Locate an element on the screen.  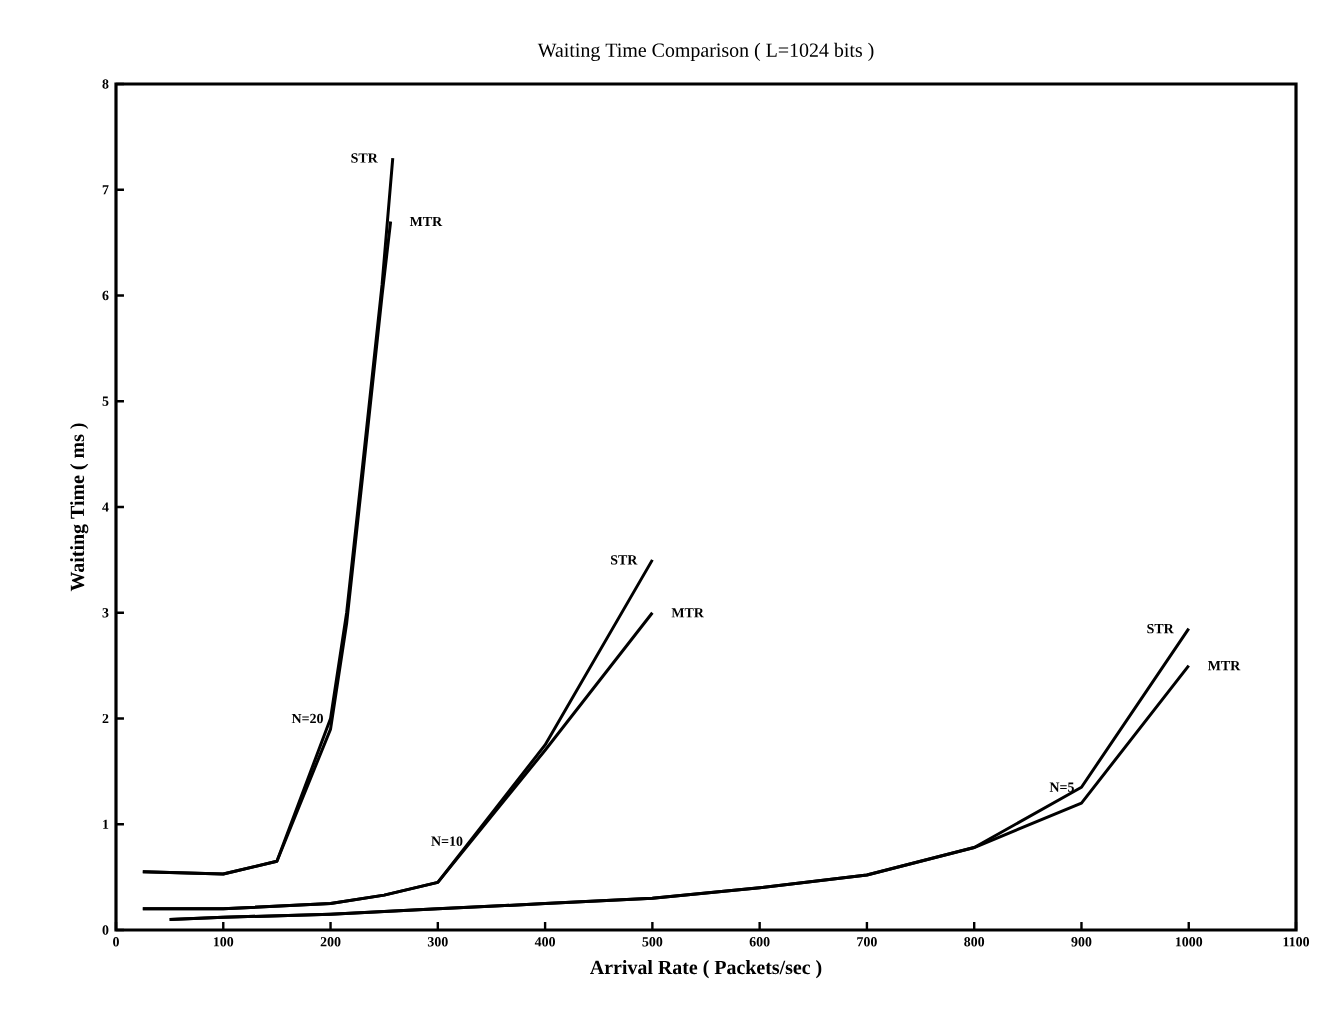
chart-title: Waiting Time Comparison ( L=1024 bits ) is located at coordinates (705, 52).